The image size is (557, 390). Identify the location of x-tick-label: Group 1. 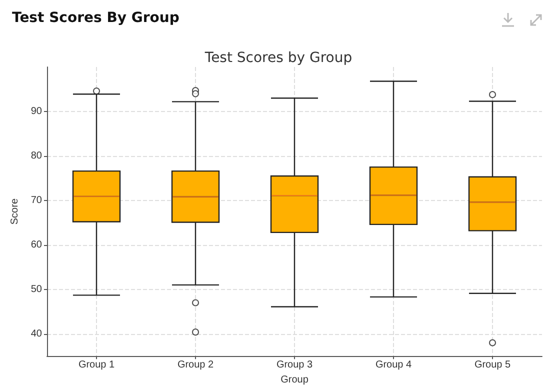
(96, 365).